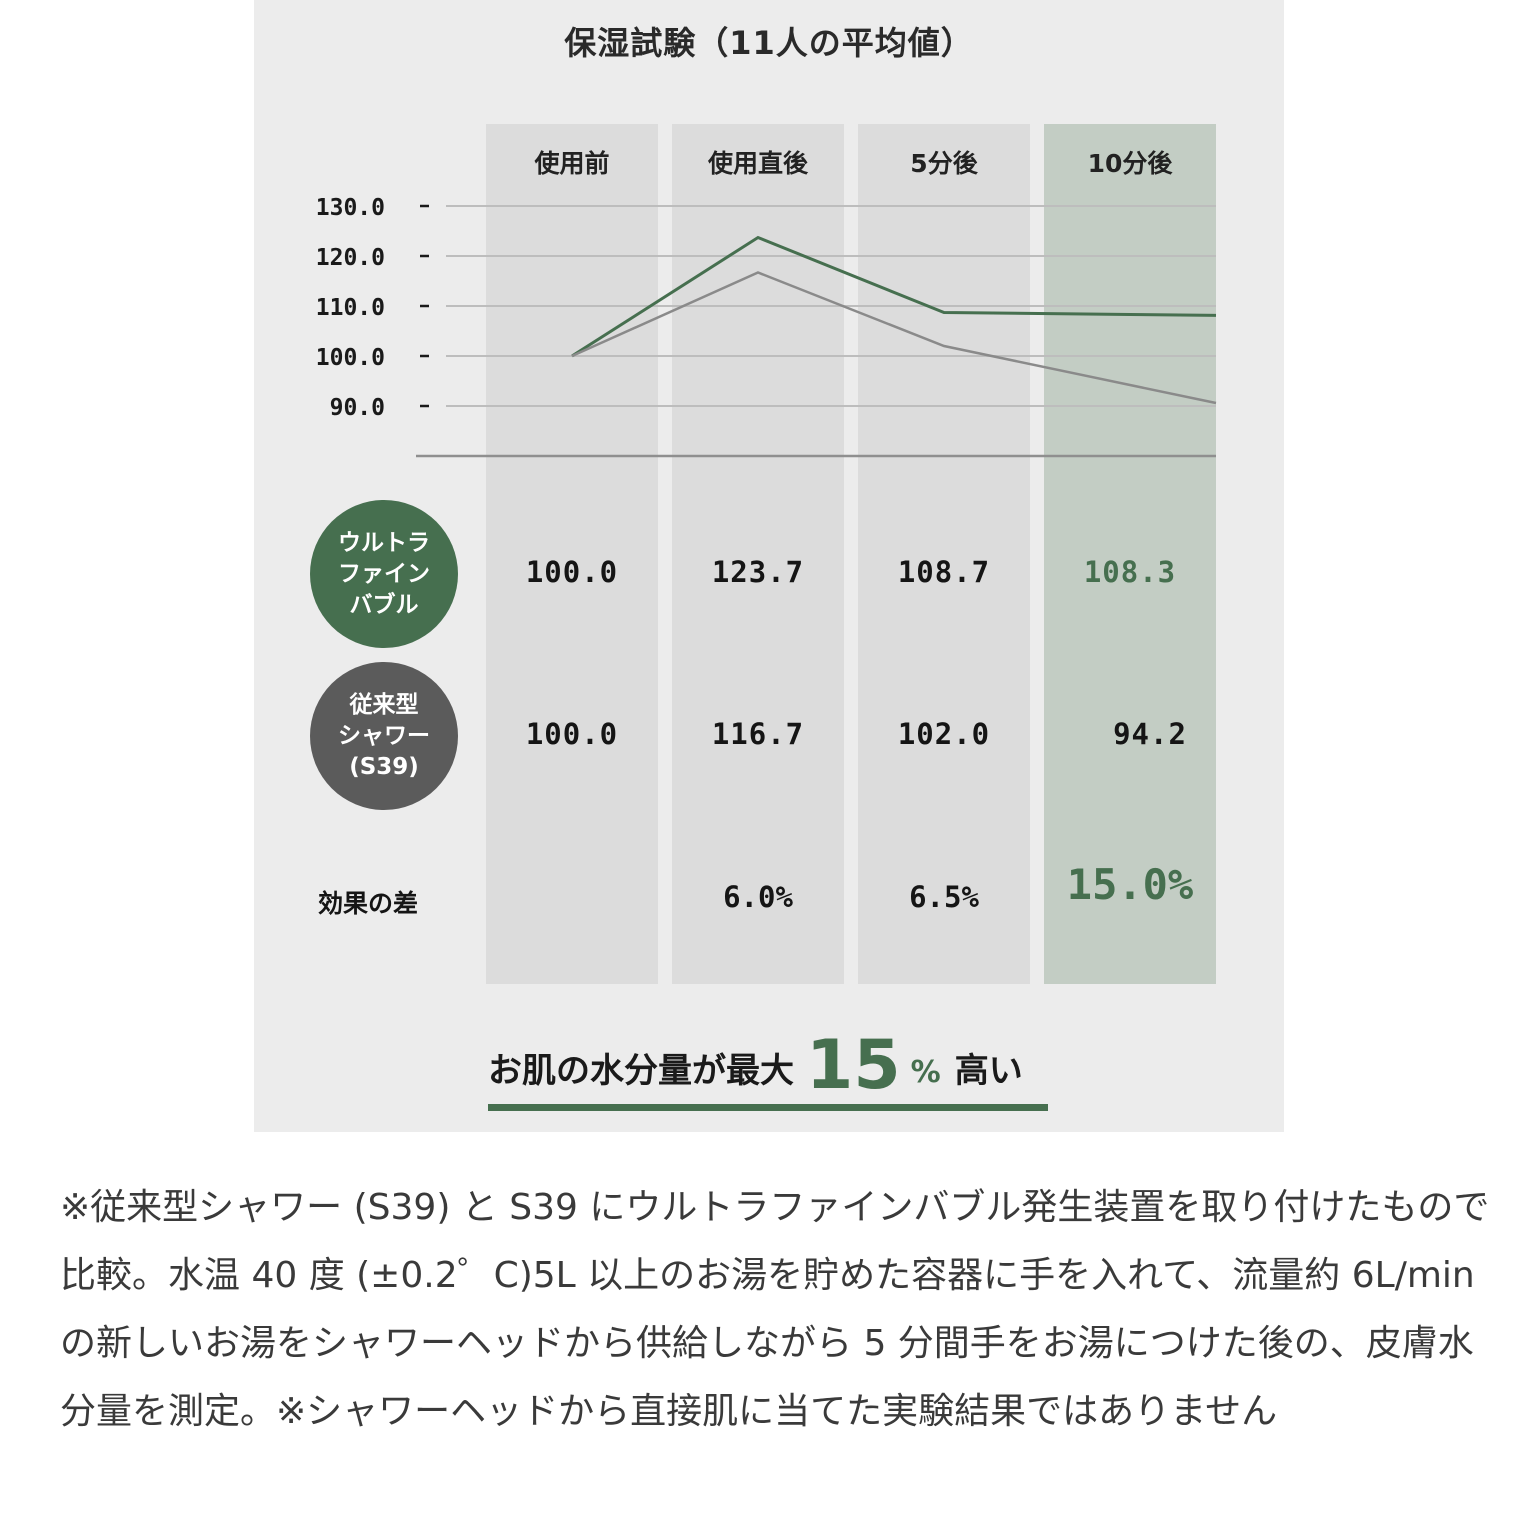 The height and width of the screenshot is (1536, 1536). What do you see at coordinates (384, 766) in the screenshot?
I see `legend-conventional-line-3: (S39)` at bounding box center [384, 766].